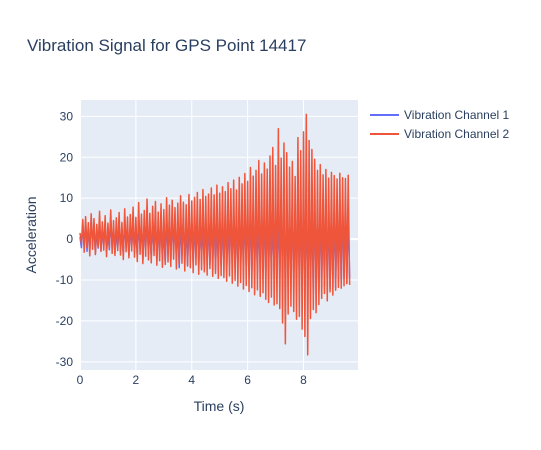  Describe the element at coordinates (65, 238) in the screenshot. I see `y-tick-labels: -30 -20 -10 0 10 20 30` at that location.